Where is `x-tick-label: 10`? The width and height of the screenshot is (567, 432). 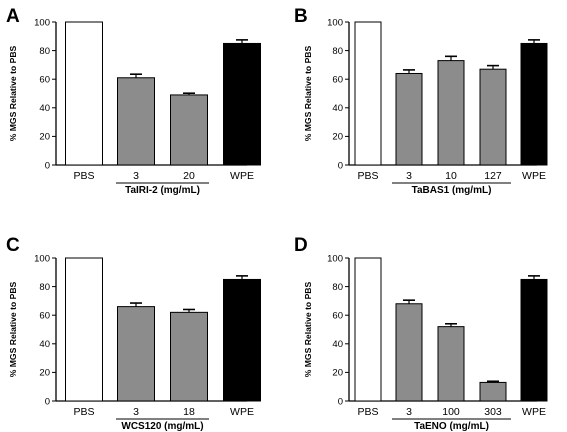
x-tick-label: 10 is located at coordinates (451, 176).